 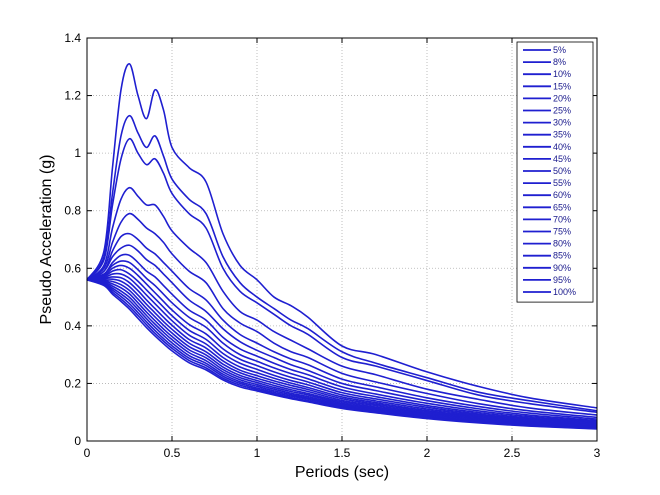 What do you see at coordinates (562, 244) in the screenshot?
I see `legend-label: 80%` at bounding box center [562, 244].